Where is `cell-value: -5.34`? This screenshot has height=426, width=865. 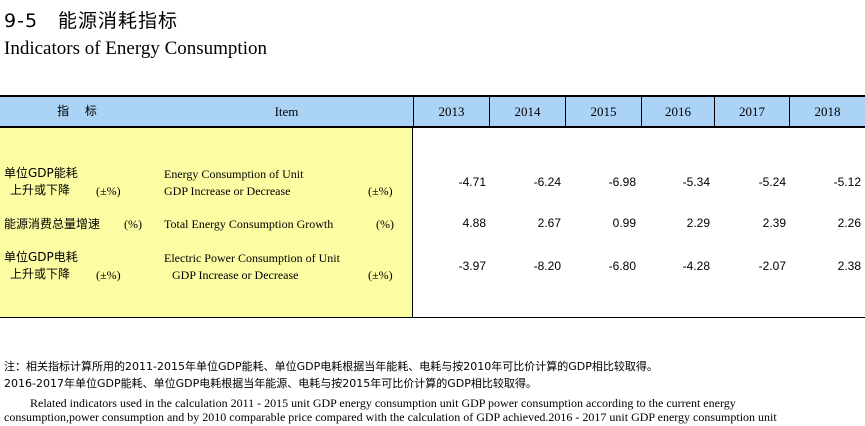
cell-value: -5.34 is located at coordinates (696, 182).